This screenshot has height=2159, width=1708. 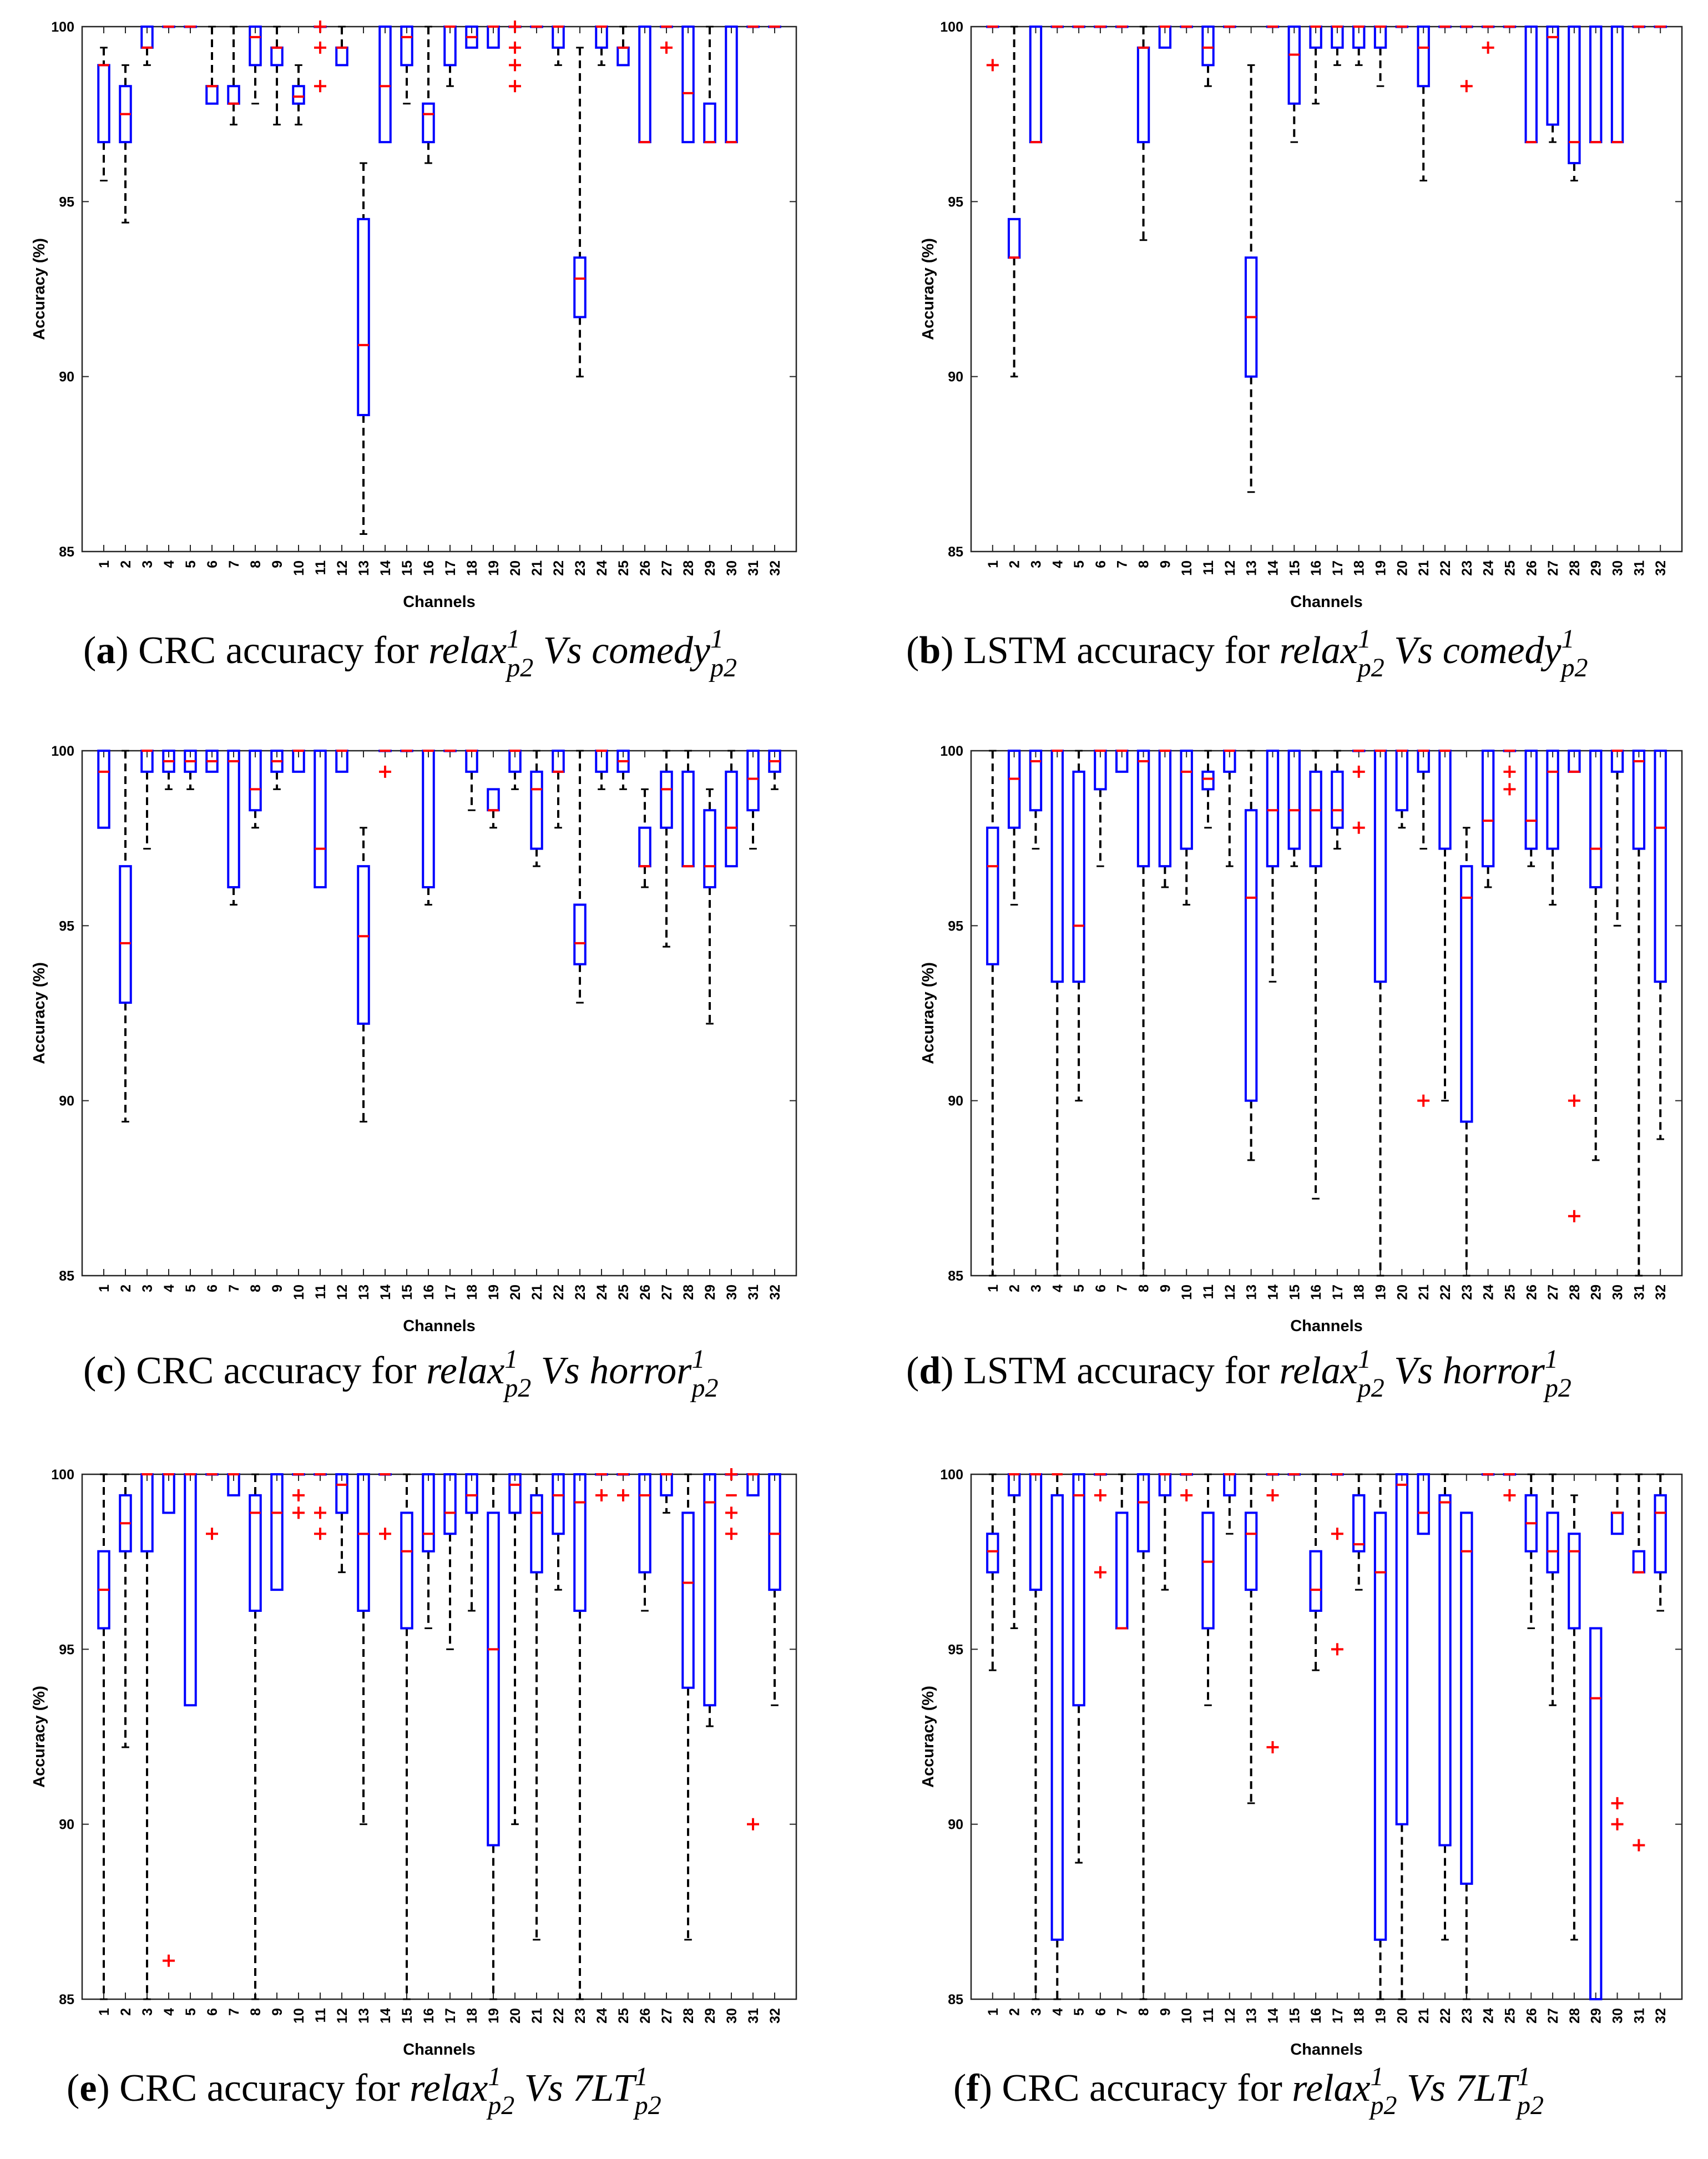 What do you see at coordinates (1381, 1292) in the screenshot?
I see `x-tick-label: 19` at bounding box center [1381, 1292].